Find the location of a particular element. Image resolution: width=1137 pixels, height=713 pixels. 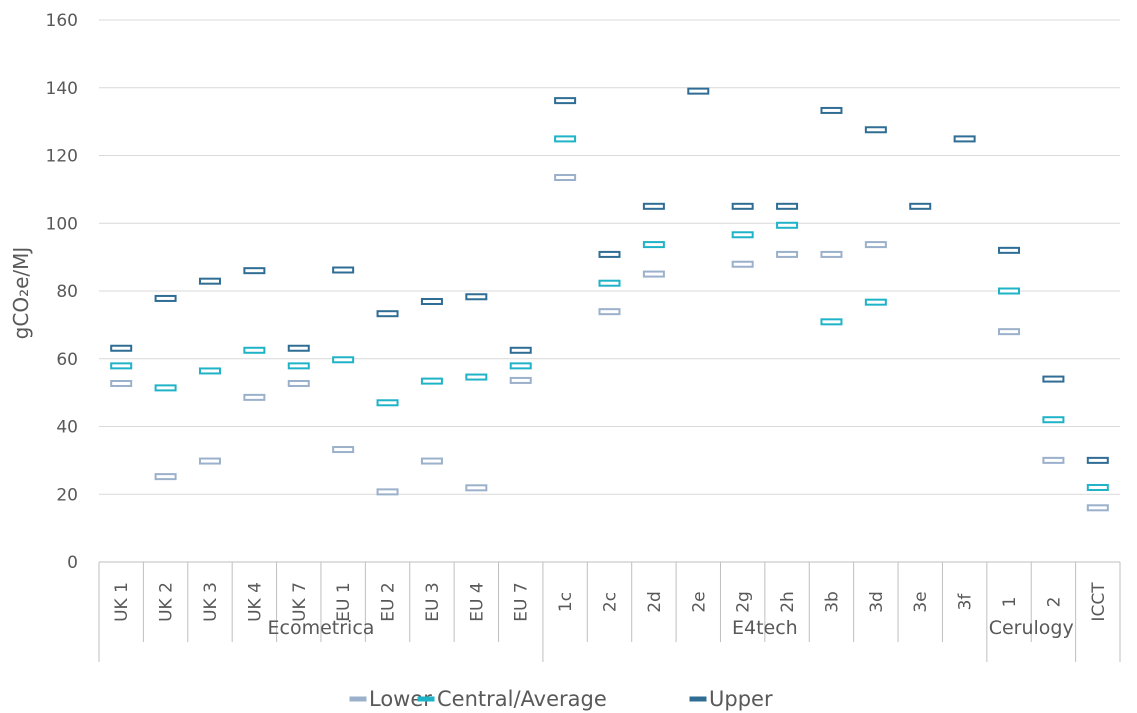

category-label: 3f is located at coordinates (966, 602).